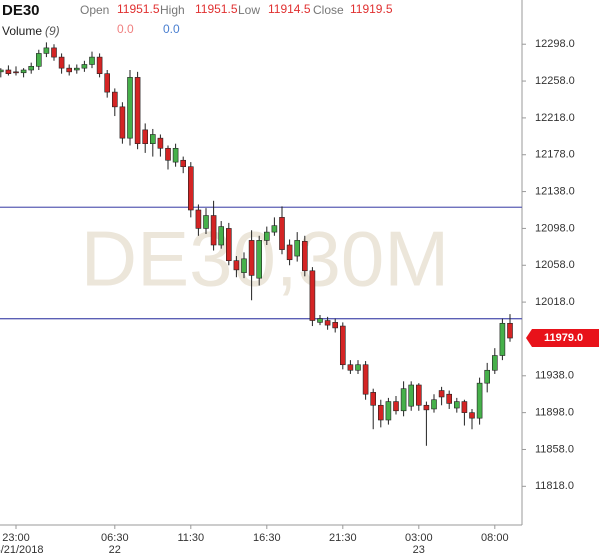 This screenshot has width=600, height=558. Describe the element at coordinates (554, 449) in the screenshot. I see `y-tick-label: 11858.0` at that location.